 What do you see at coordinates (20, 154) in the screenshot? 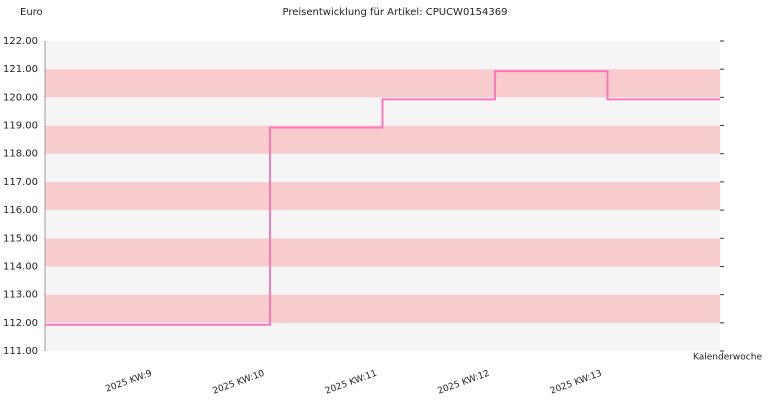
I see `y-tick-label: 118.00` at bounding box center [20, 154].